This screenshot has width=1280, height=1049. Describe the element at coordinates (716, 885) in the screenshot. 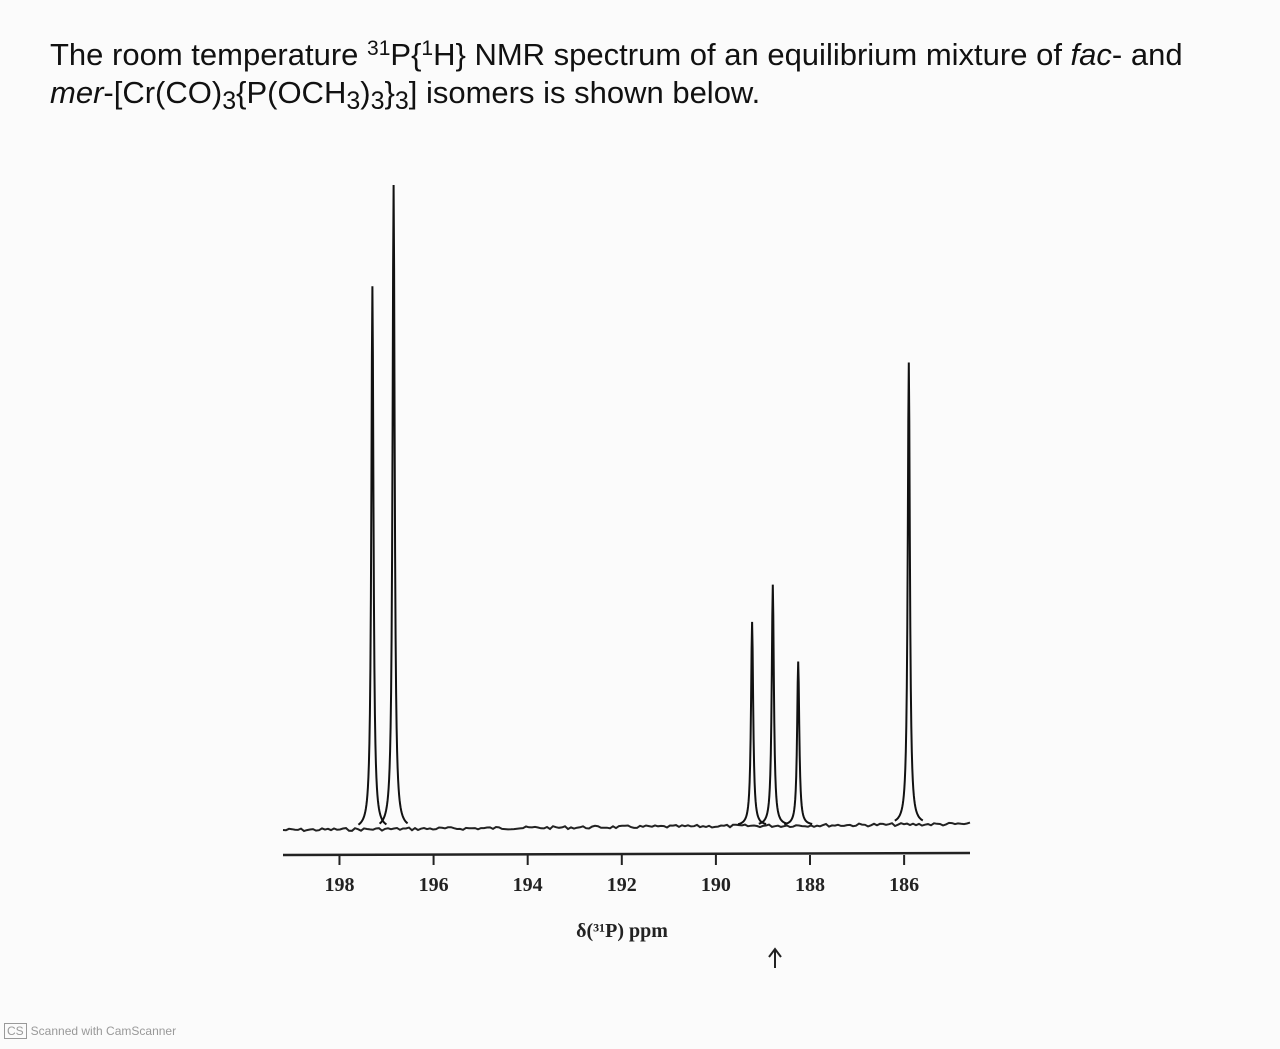

I see `x-tick-label: 190` at that location.